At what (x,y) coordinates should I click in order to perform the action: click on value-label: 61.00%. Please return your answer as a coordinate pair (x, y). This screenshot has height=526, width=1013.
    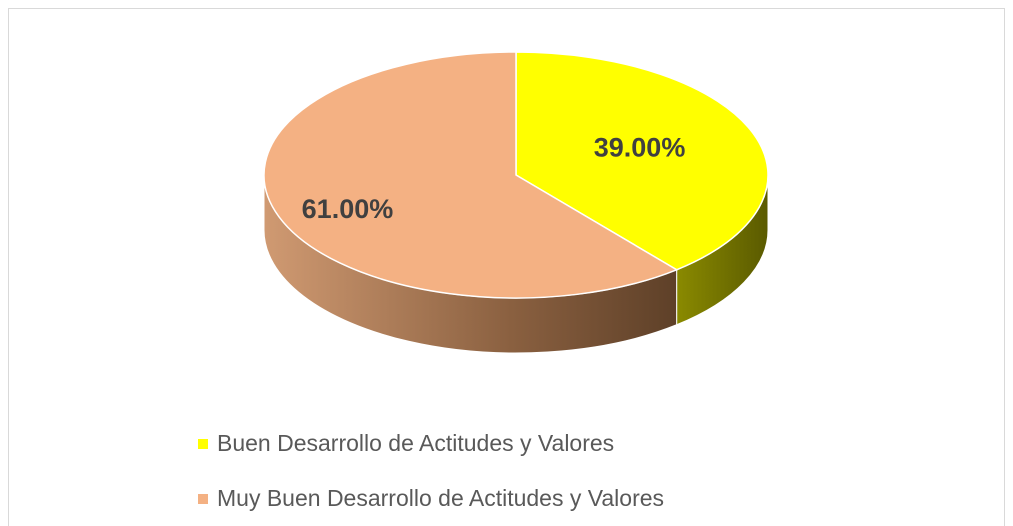
    Looking at the image, I should click on (348, 209).